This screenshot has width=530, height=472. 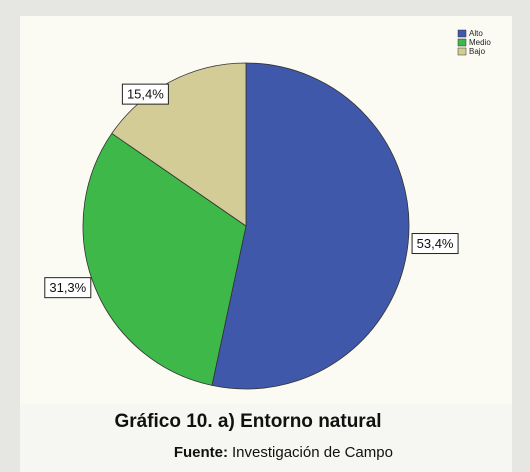 I want to click on source: Investigación de Campo, so click(x=312, y=452).